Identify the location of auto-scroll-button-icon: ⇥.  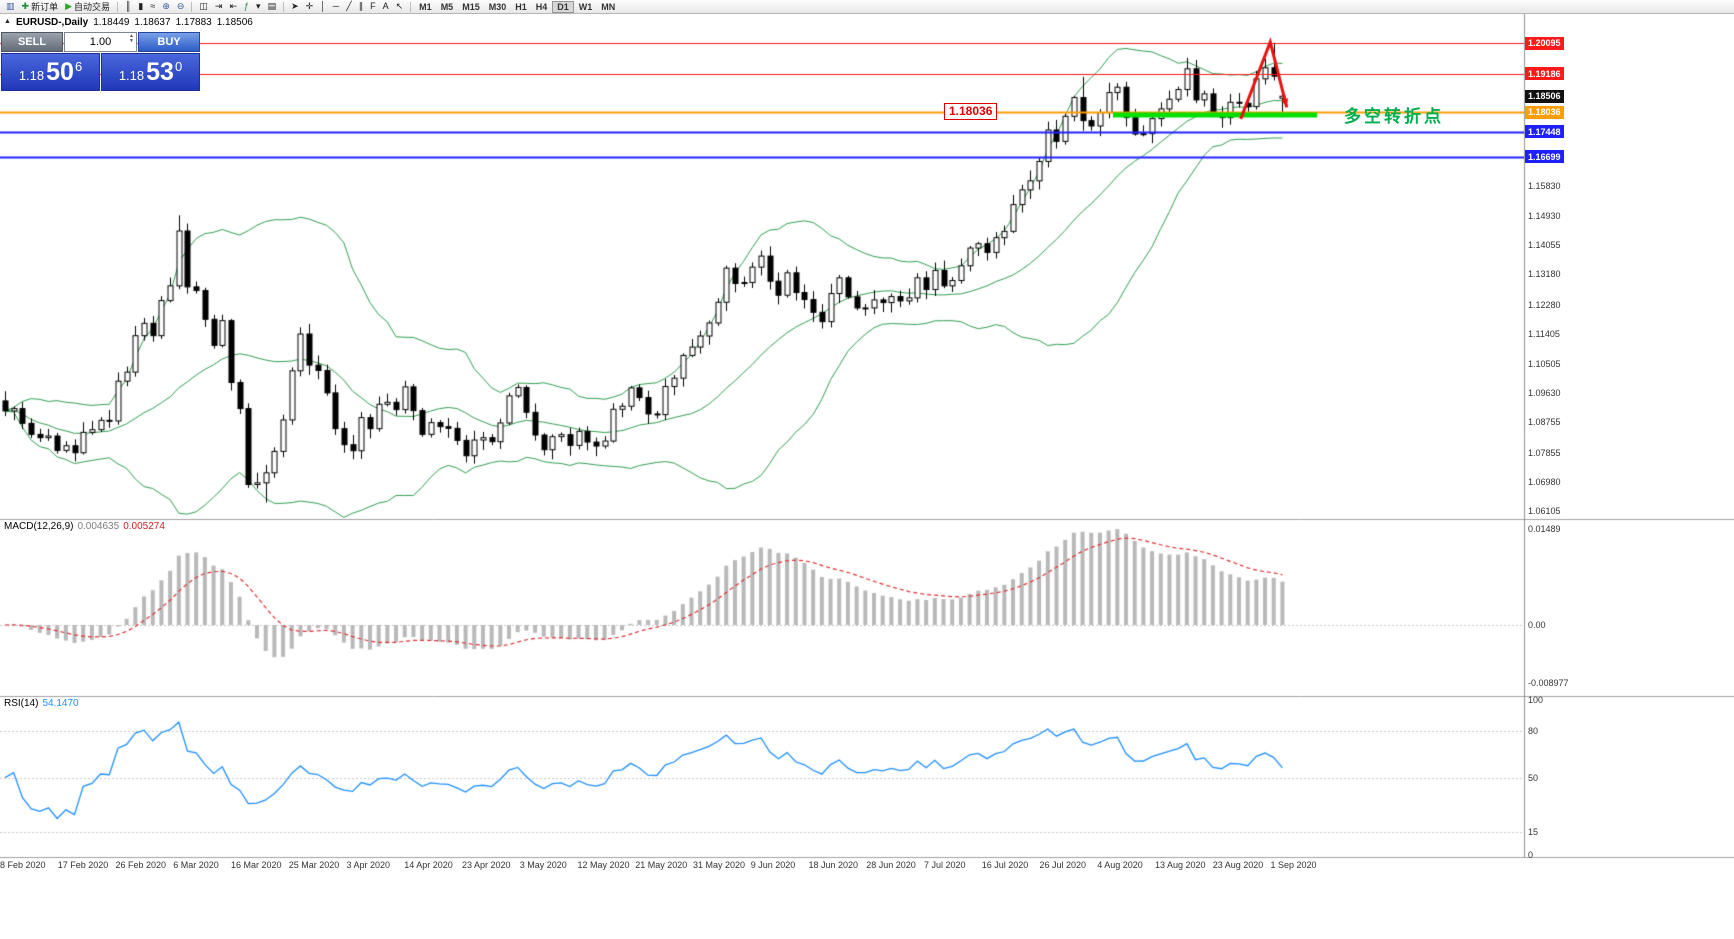
(218, 6).